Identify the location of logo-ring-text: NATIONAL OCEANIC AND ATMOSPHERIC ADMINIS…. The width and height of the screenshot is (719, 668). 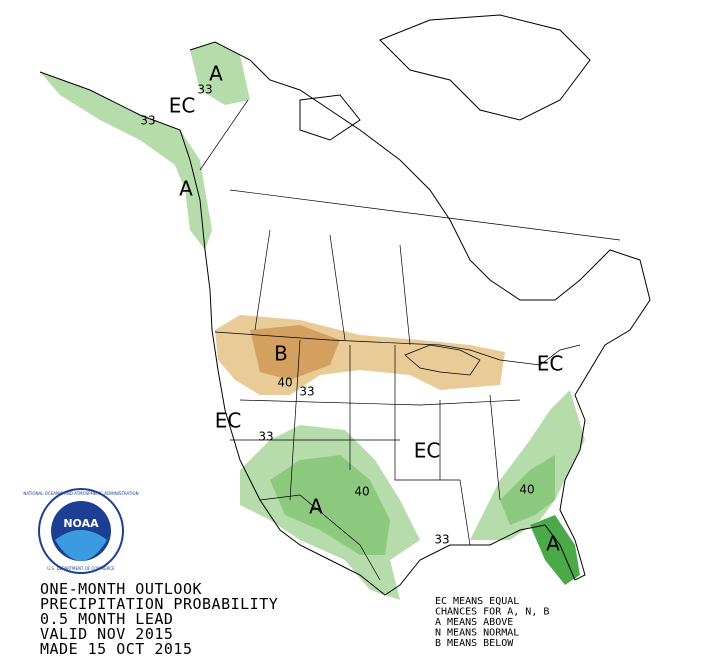
(80, 493).